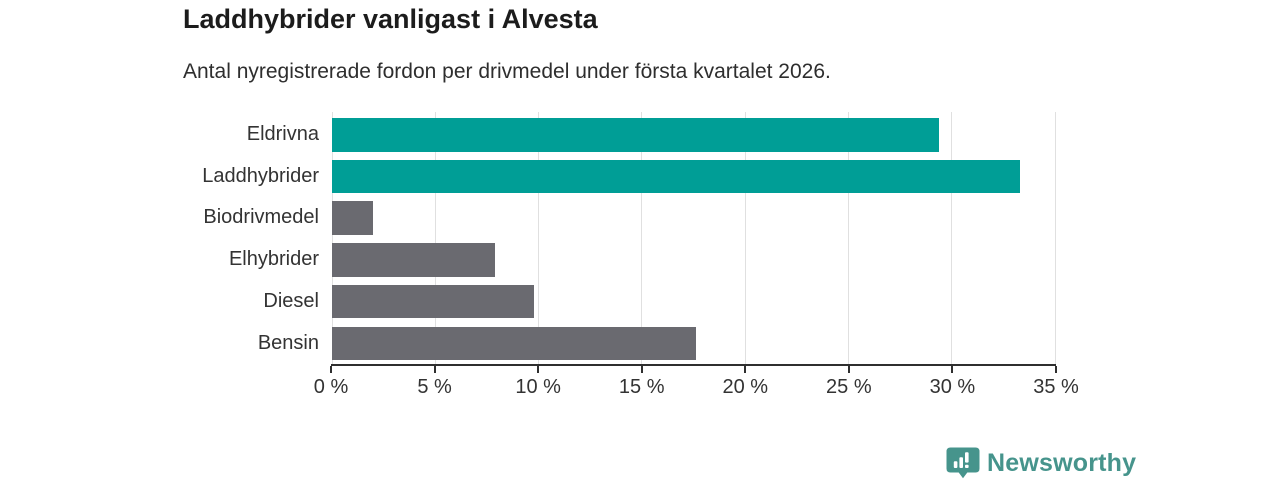 Image resolution: width=1280 pixels, height=480 pixels. Describe the element at coordinates (952, 387) in the screenshot. I see `x-tick-label: 30 %` at that location.